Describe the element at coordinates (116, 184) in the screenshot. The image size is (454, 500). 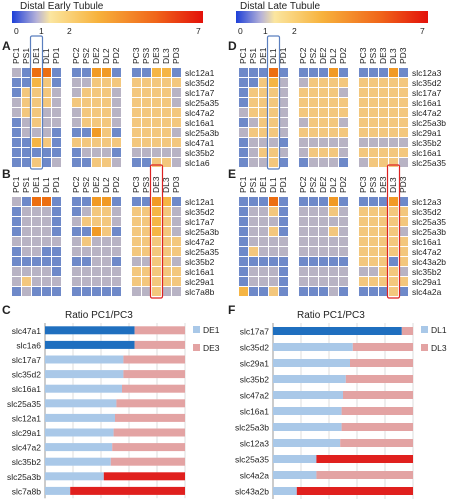
I see `column-label: PD2` at that location.